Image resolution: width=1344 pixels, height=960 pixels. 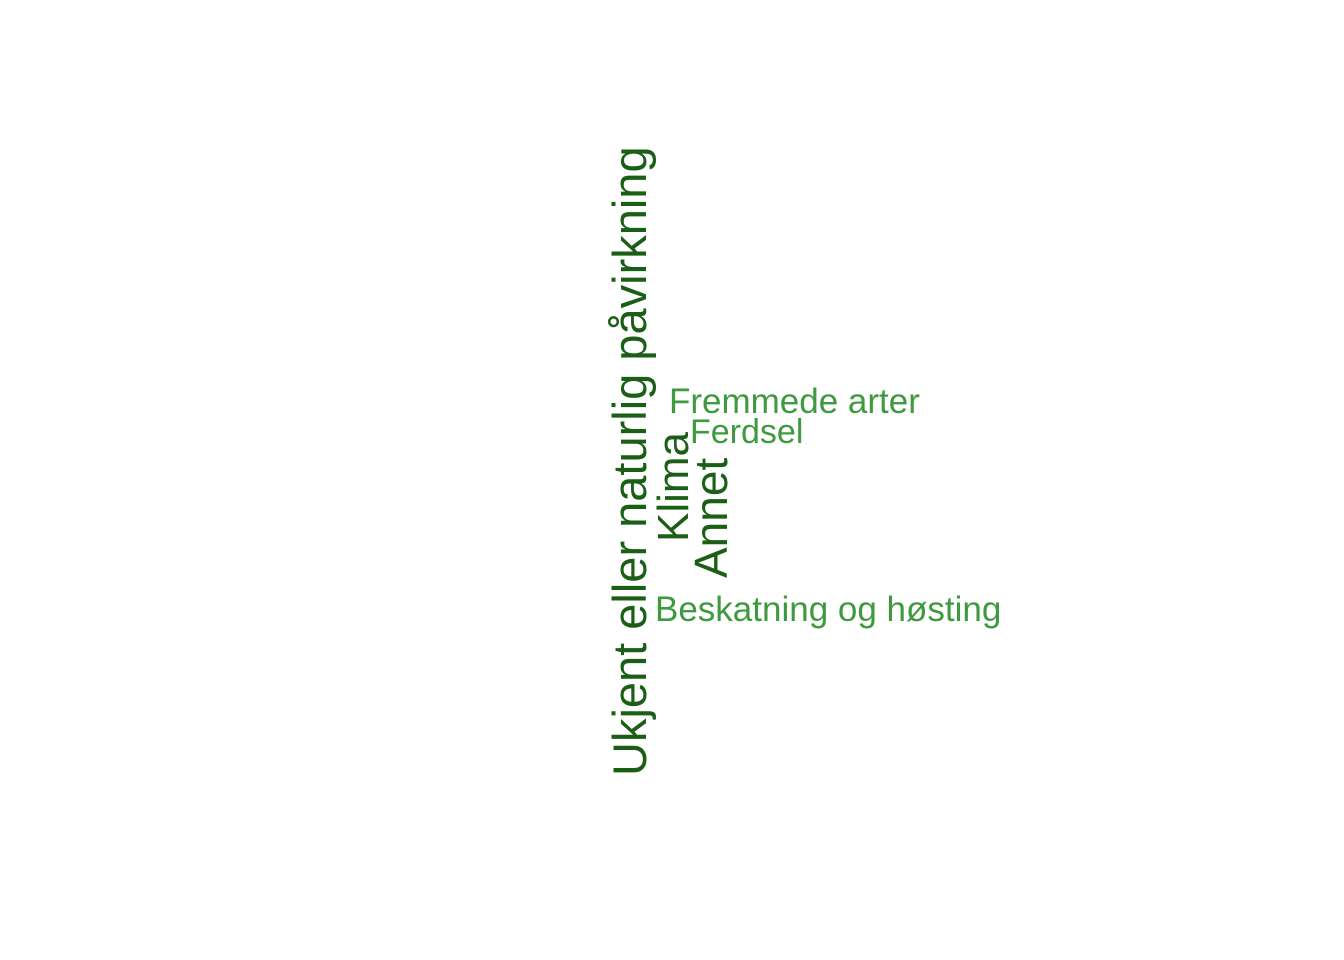 I want to click on word-ukjent-eller-naturlig-pavirkning: Ukjent eller naturlig påvirkning, so click(x=629, y=461).